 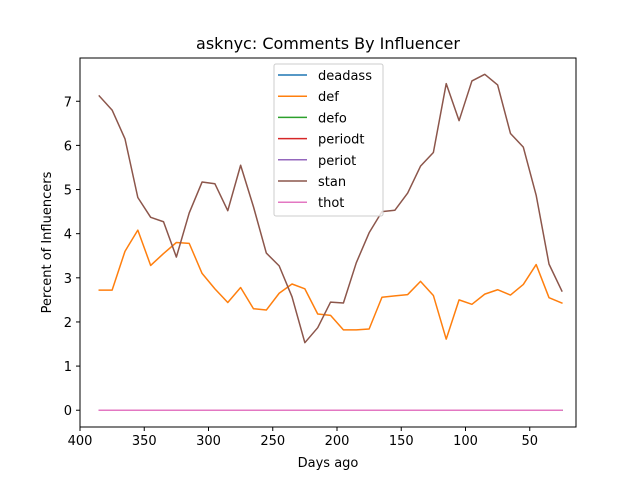 What do you see at coordinates (68, 146) in the screenshot?
I see `y-tick-label: 6` at bounding box center [68, 146].